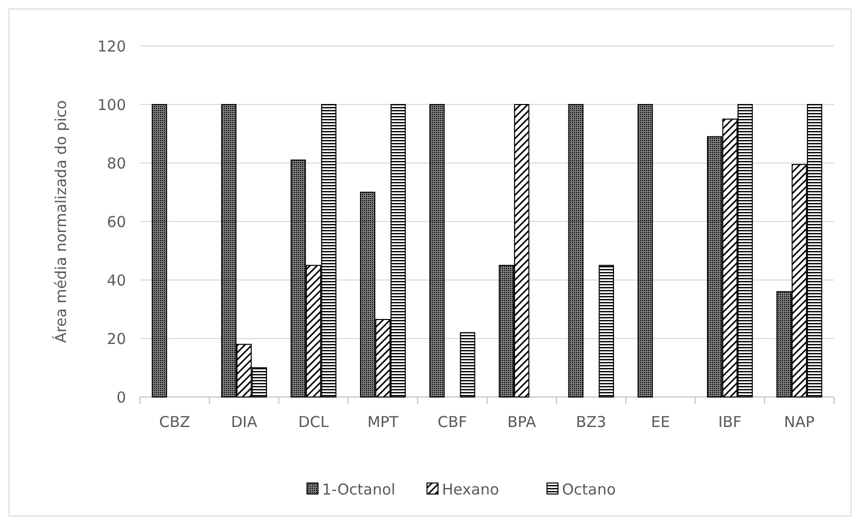 The image size is (860, 517). I want to click on y-tick-label: 120, so click(111, 46).